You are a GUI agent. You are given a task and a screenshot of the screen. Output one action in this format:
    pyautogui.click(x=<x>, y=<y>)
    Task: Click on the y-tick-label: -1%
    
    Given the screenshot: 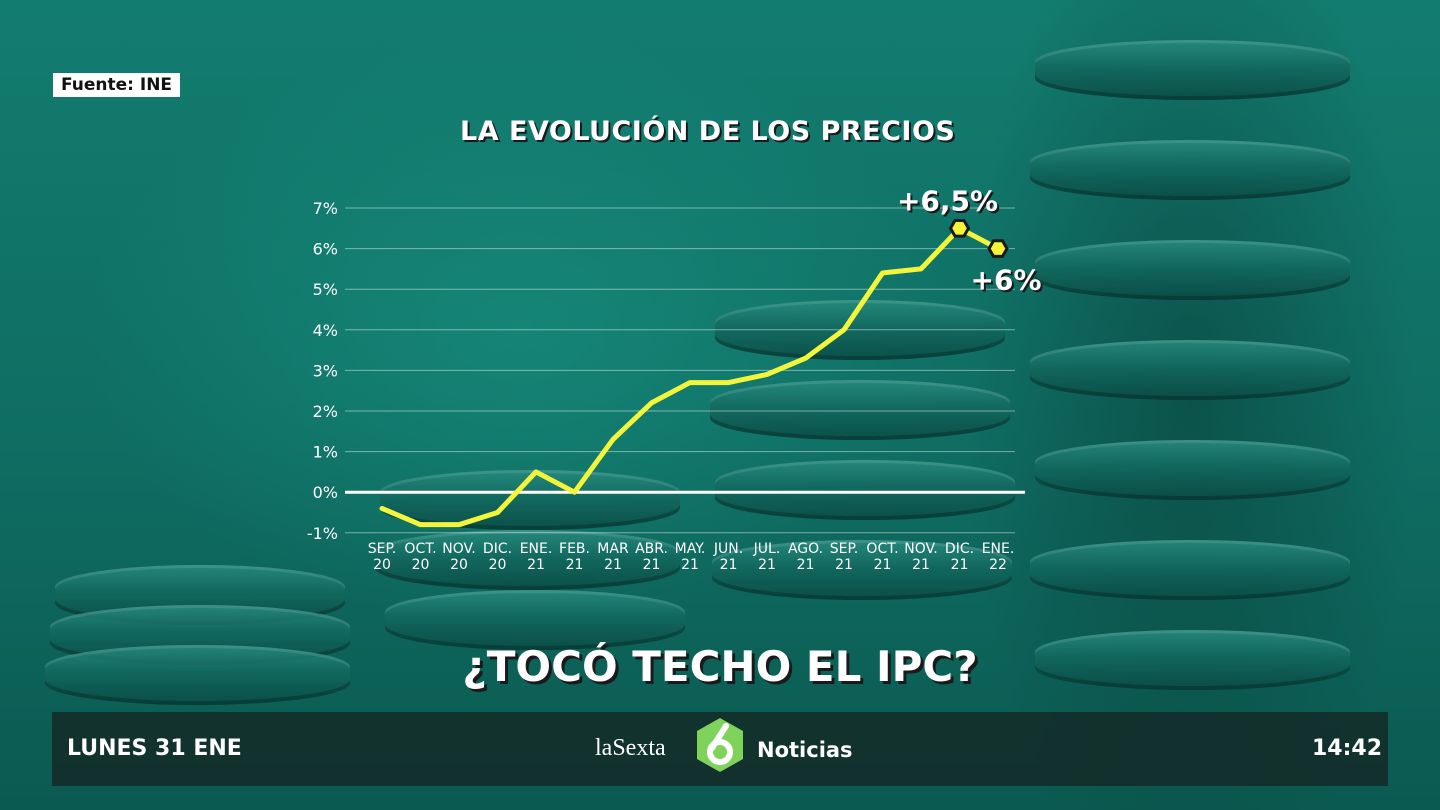 What is the action you would take?
    pyautogui.click(x=322, y=533)
    